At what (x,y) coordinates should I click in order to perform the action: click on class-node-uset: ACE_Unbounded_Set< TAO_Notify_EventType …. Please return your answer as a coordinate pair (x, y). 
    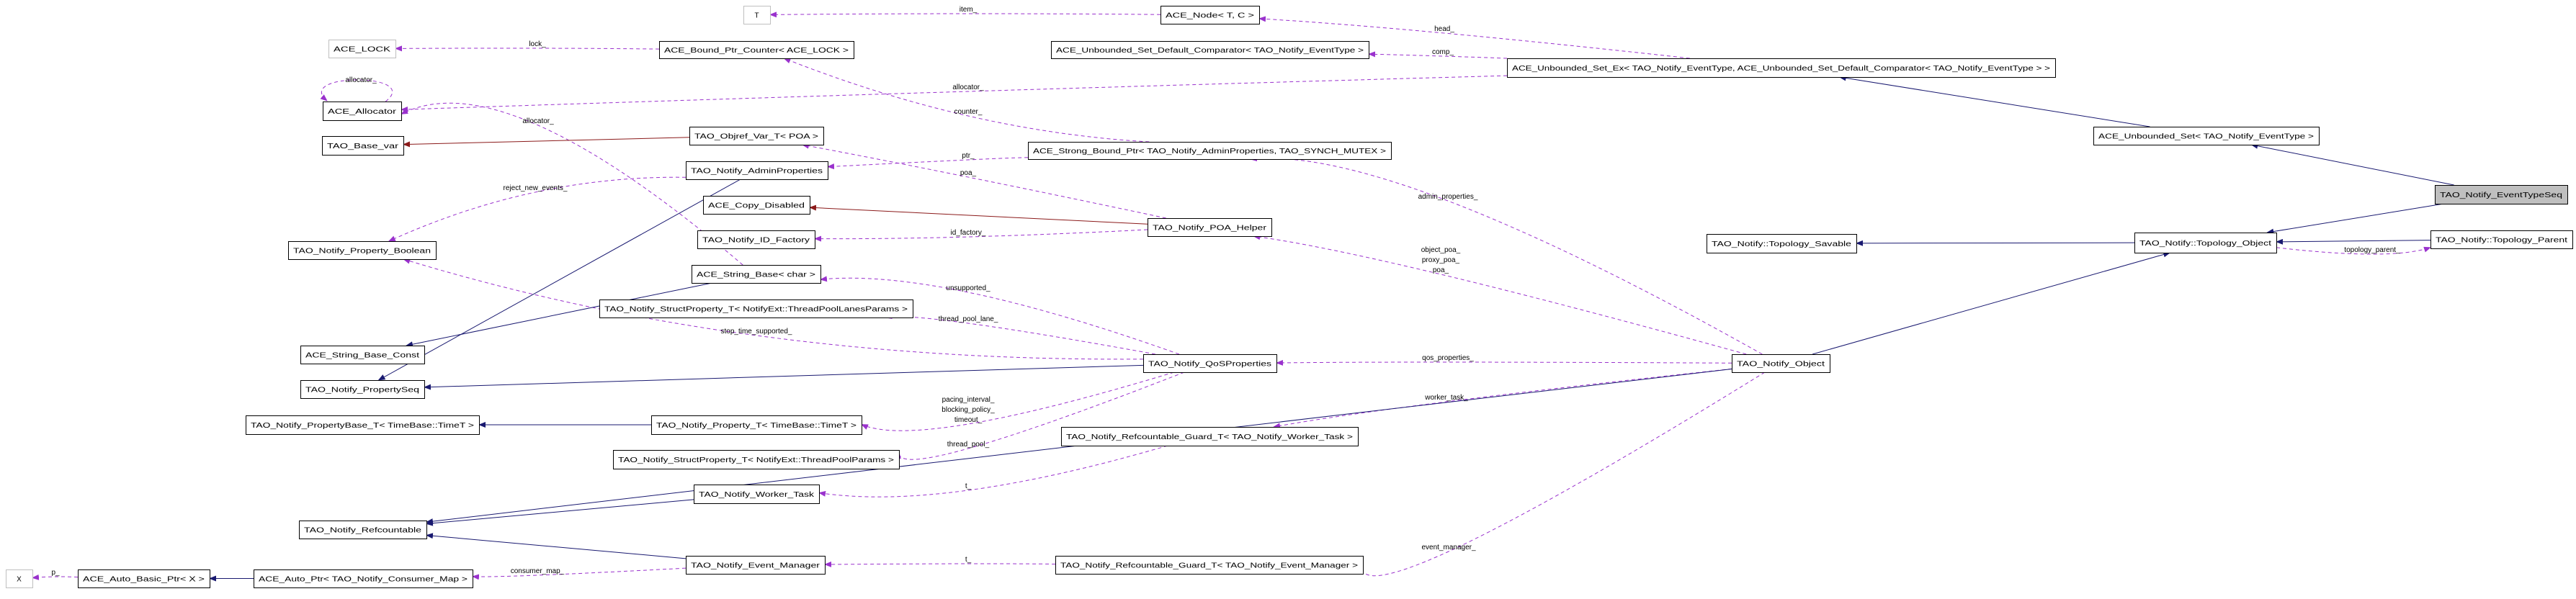
    Looking at the image, I should click on (2206, 136).